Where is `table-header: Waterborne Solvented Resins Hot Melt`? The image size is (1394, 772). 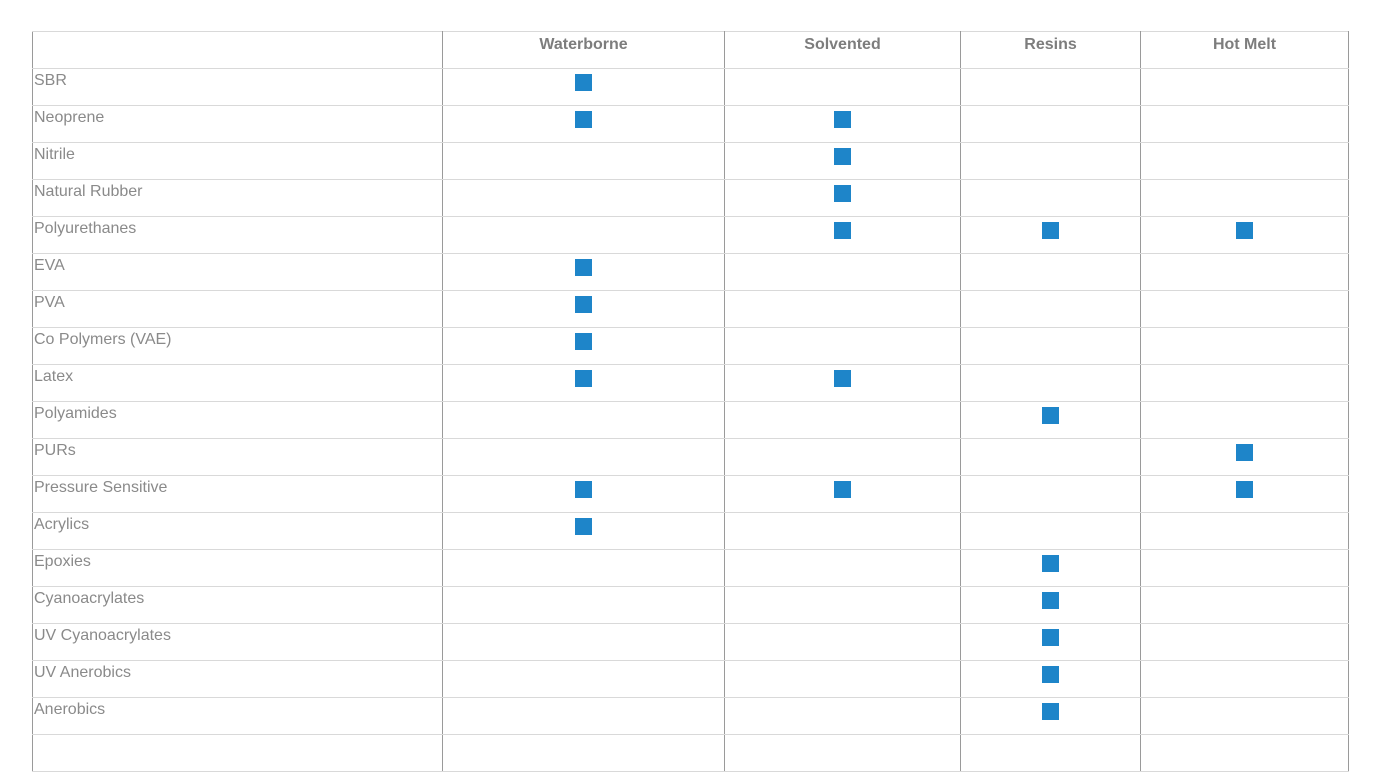 table-header: Waterborne Solvented Resins Hot Melt is located at coordinates (690, 50).